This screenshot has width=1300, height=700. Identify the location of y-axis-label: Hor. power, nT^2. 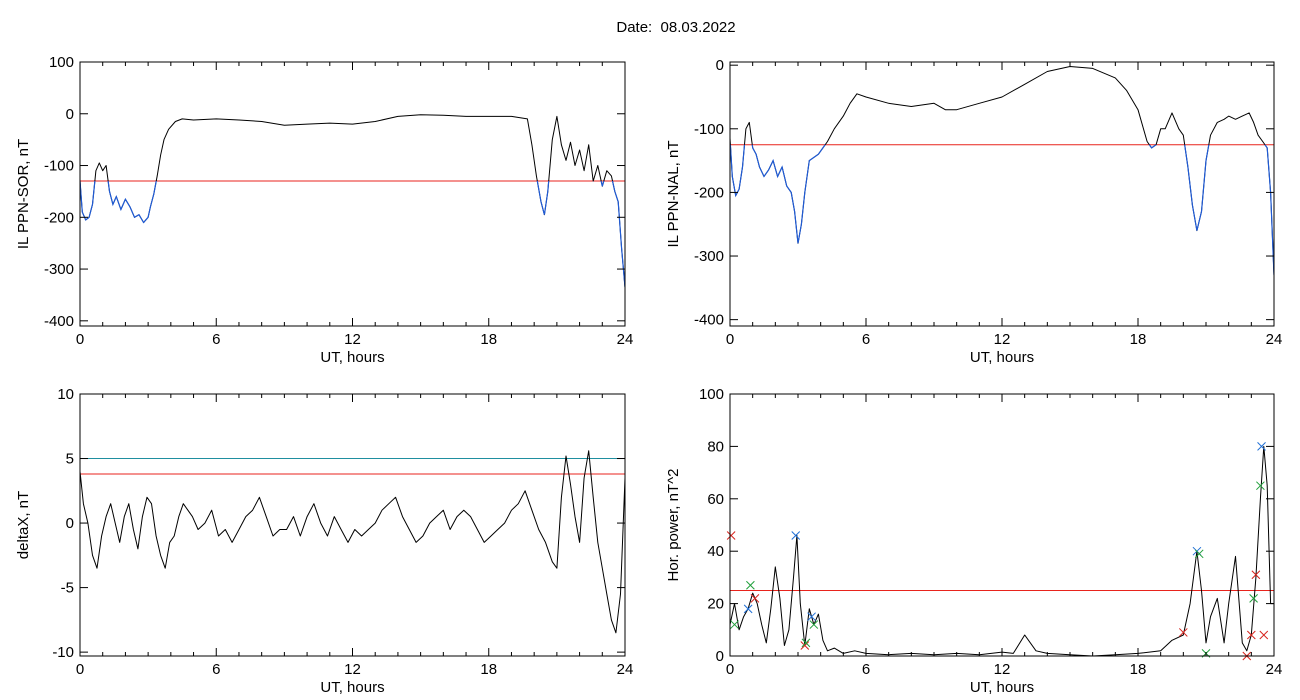
(673, 525).